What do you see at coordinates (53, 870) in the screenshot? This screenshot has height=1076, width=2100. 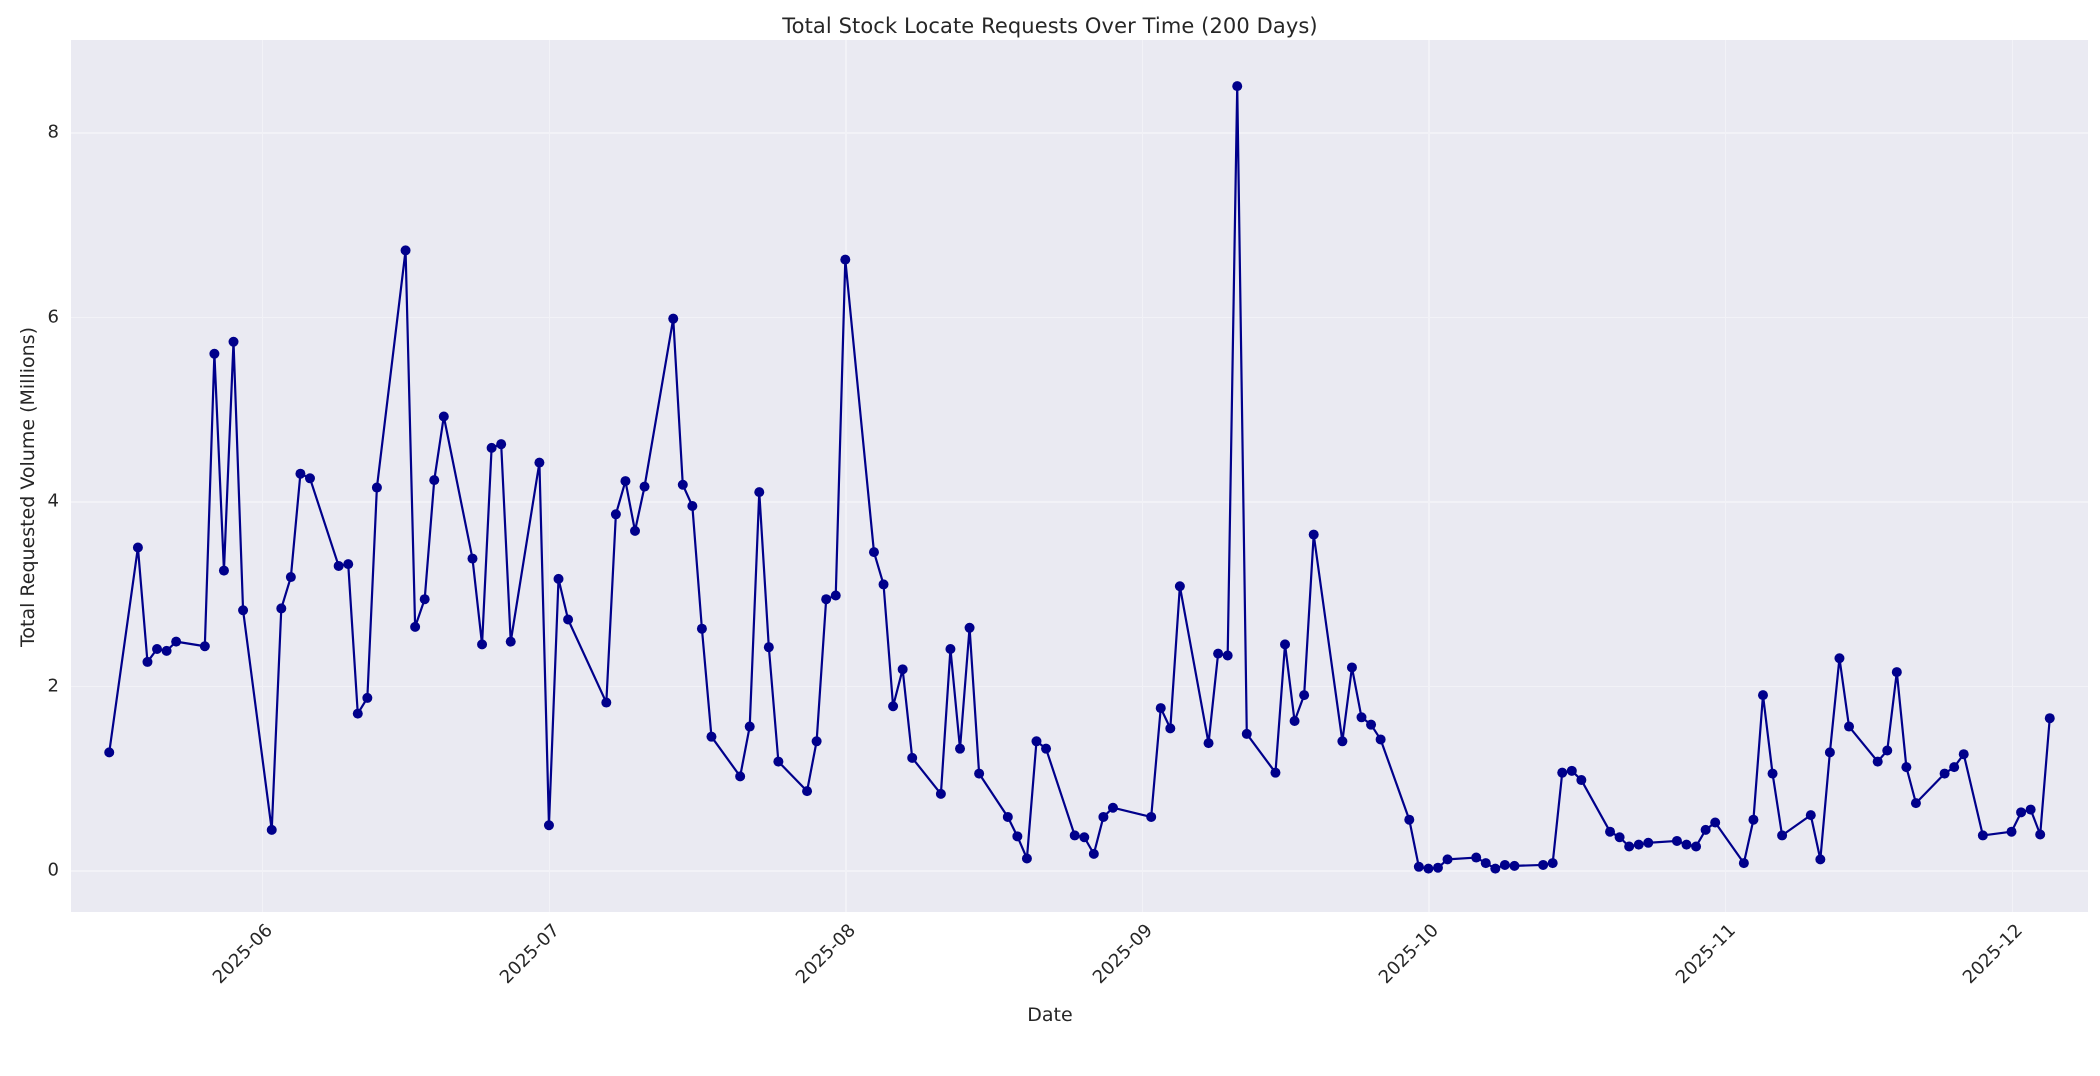 I see `y-tick-label: 0` at bounding box center [53, 870].